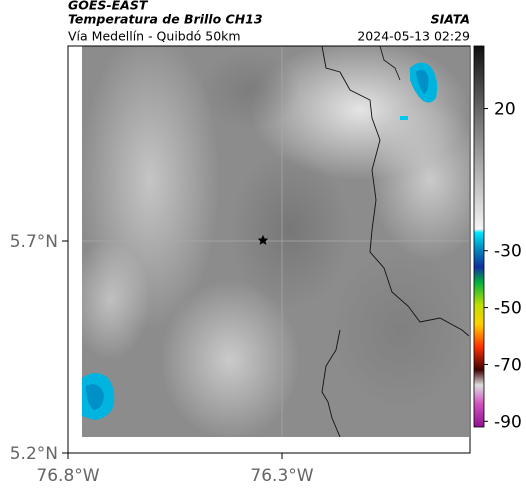  I want to click on lon-label: 76.8°W, so click(67, 476).